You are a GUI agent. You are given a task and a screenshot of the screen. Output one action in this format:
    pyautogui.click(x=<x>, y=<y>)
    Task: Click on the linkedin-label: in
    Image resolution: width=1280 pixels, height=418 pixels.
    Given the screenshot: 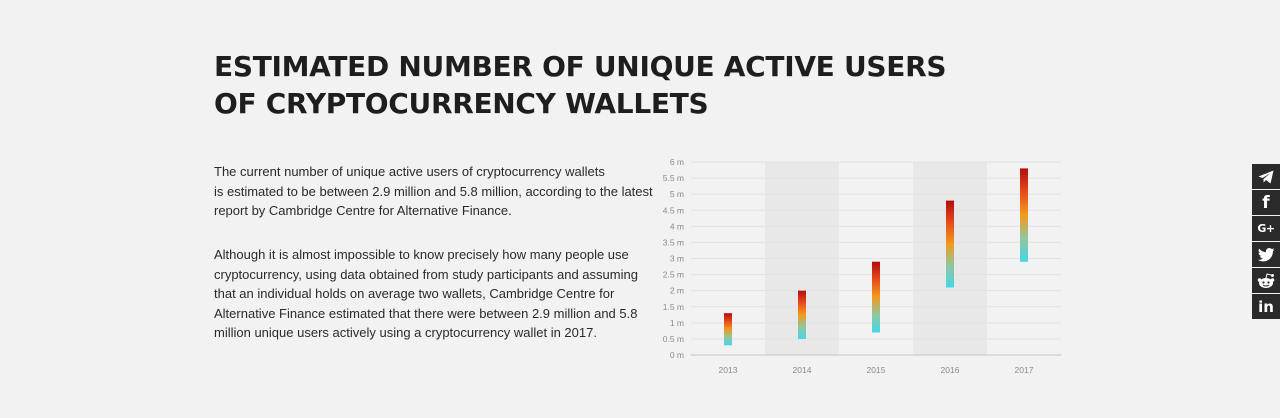 What is the action you would take?
    pyautogui.click(x=1266, y=306)
    